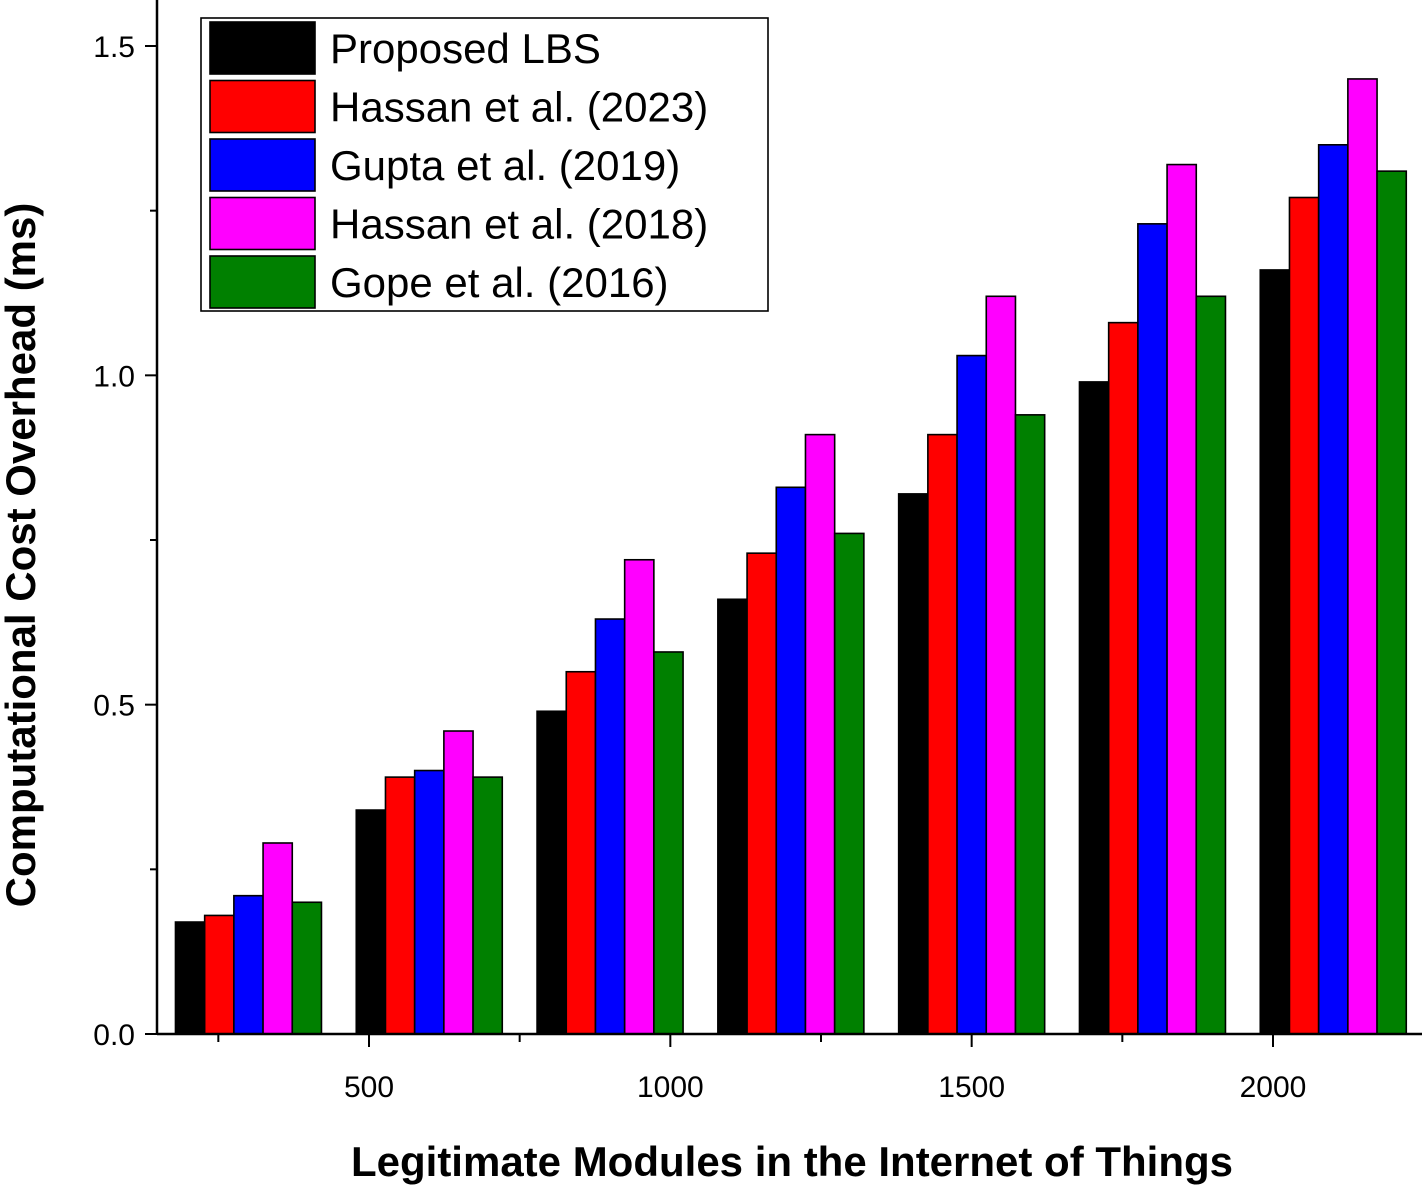  I want to click on bar-hassan-et-al-2018--2100, so click(1362, 556).